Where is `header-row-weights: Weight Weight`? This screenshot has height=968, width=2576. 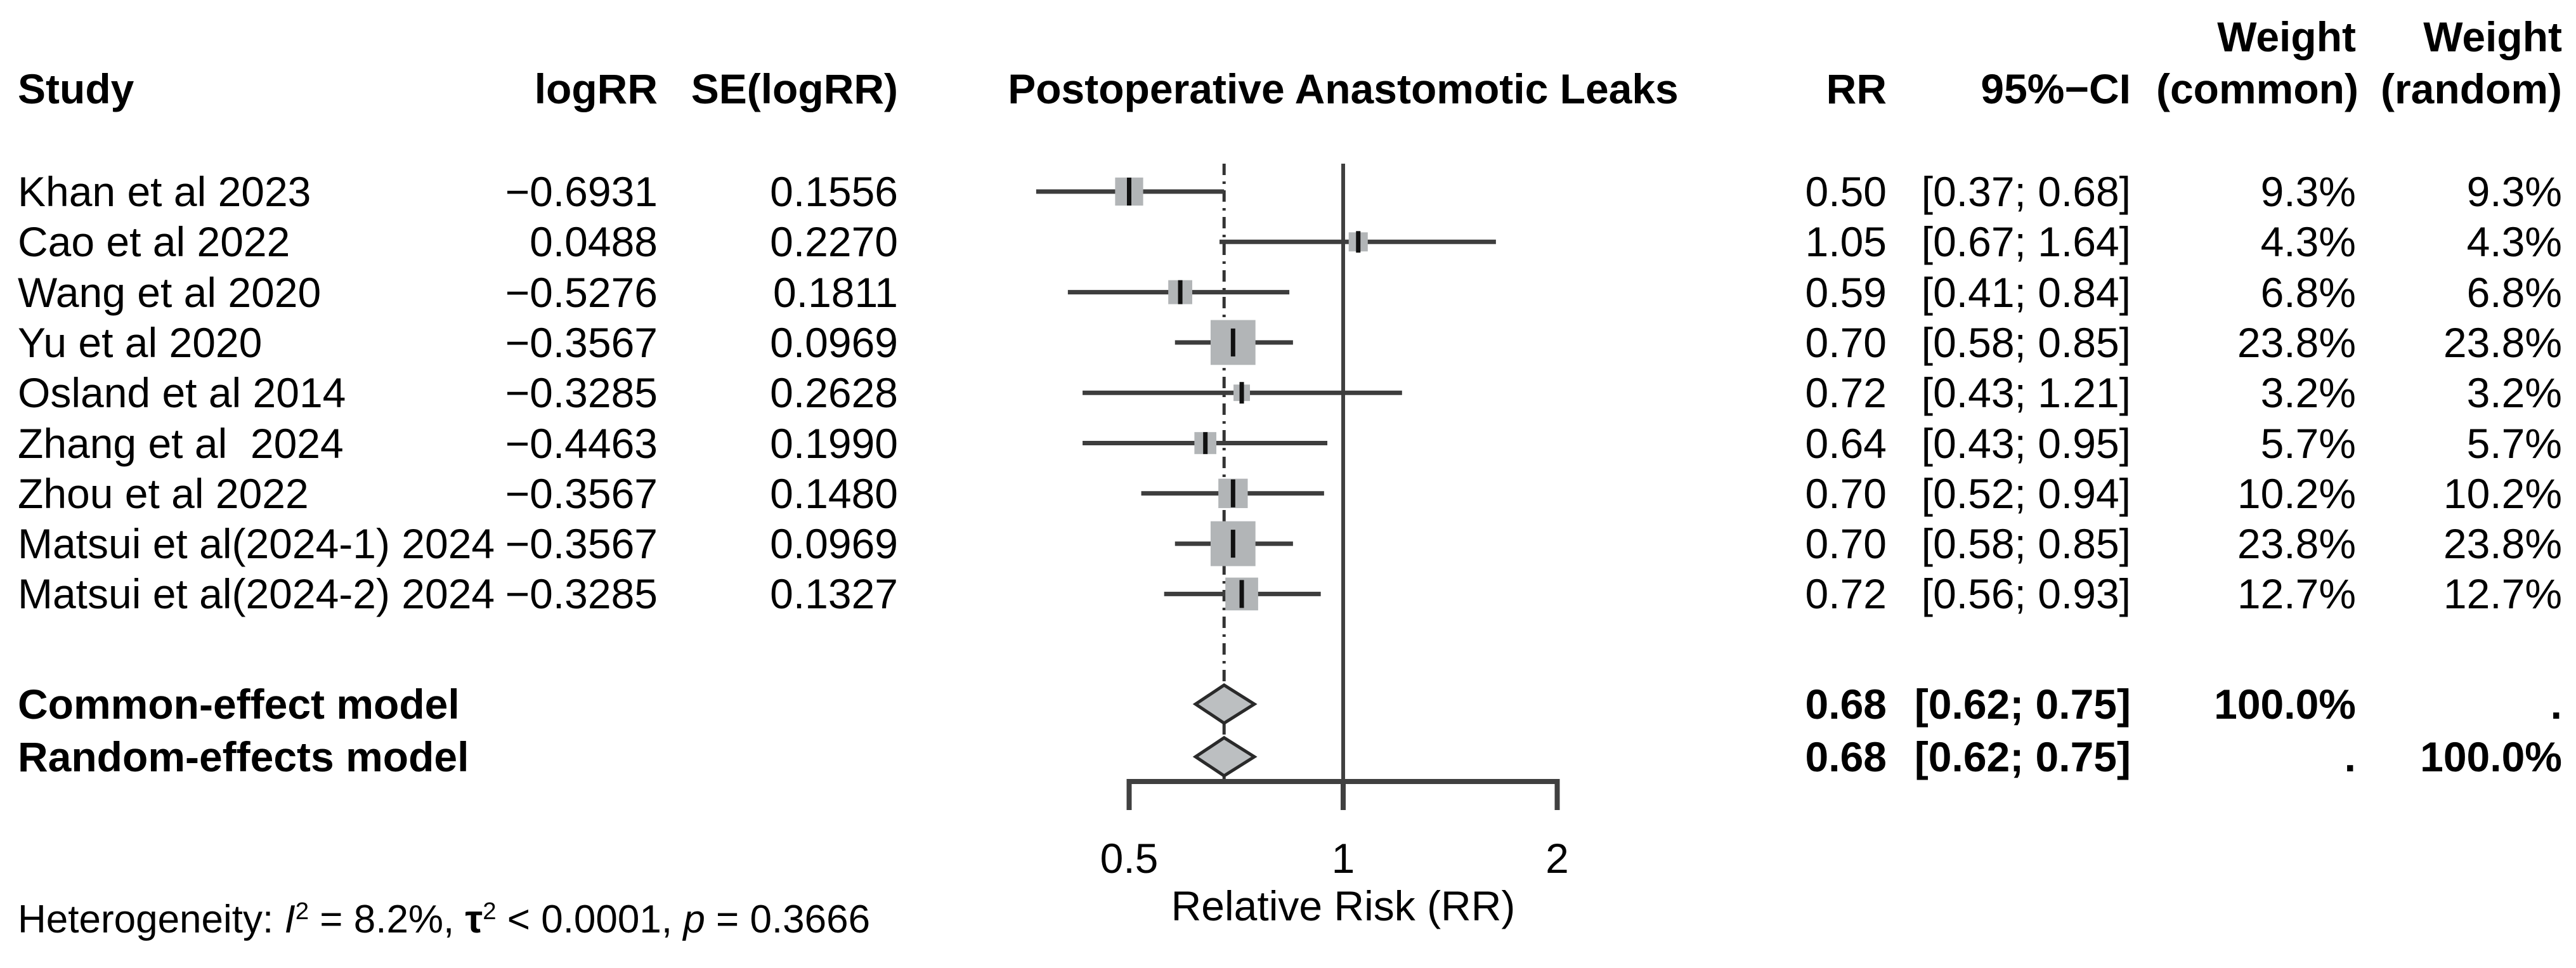
header-row-weights: Weight Weight is located at coordinates (1288, 36).